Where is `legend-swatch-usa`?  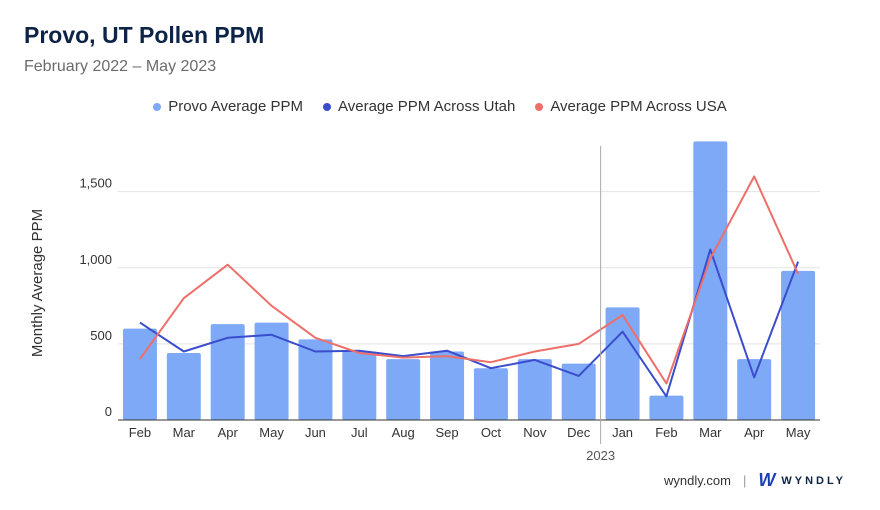
legend-swatch-usa is located at coordinates (539, 106).